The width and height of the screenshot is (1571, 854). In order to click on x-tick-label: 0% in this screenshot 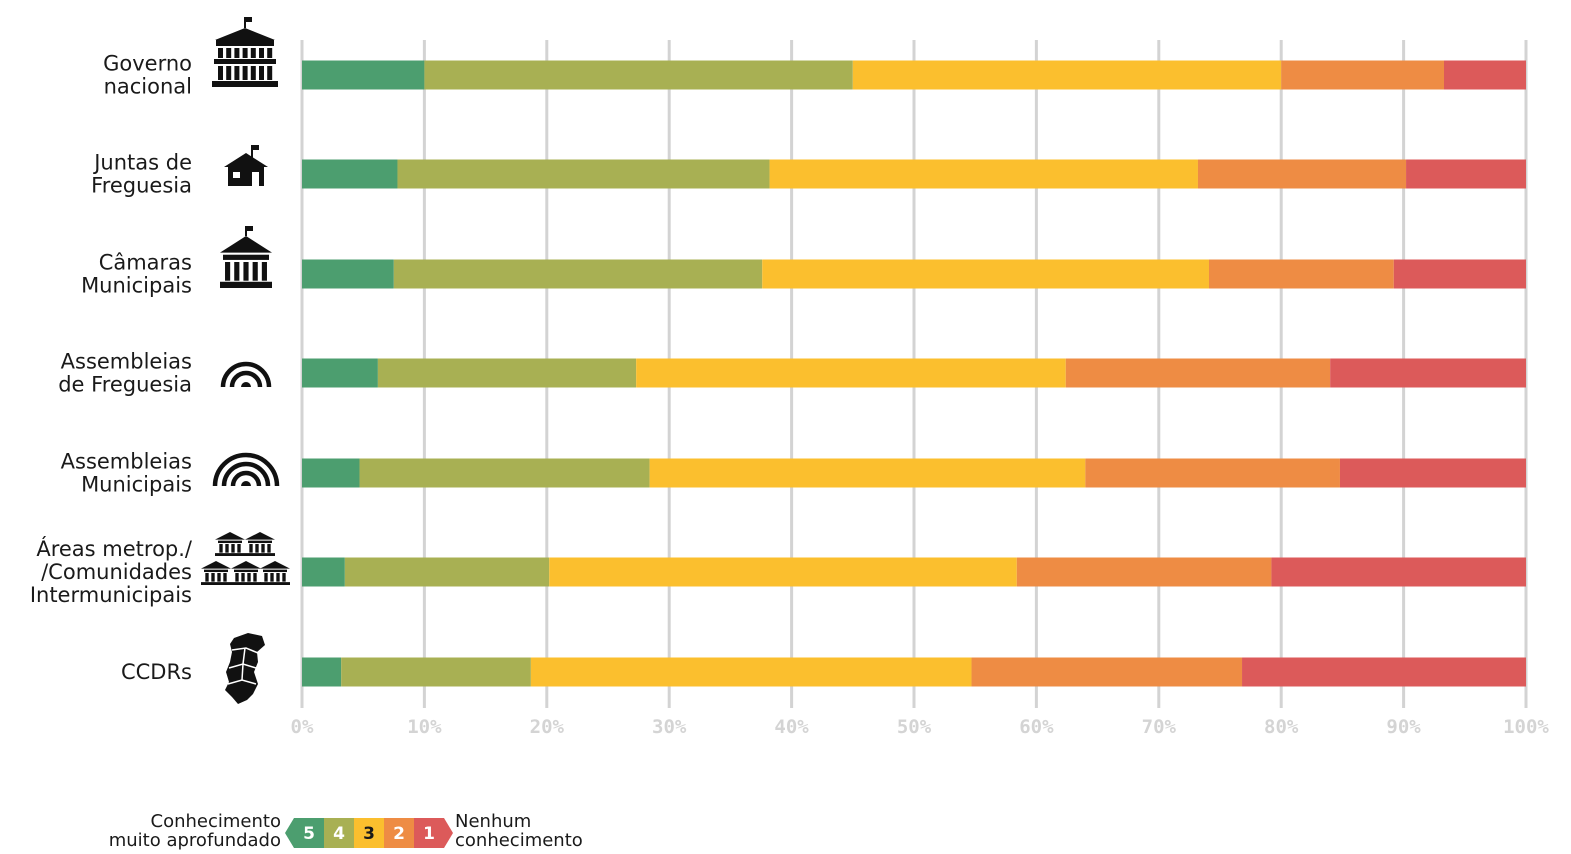, I will do `click(302, 727)`.